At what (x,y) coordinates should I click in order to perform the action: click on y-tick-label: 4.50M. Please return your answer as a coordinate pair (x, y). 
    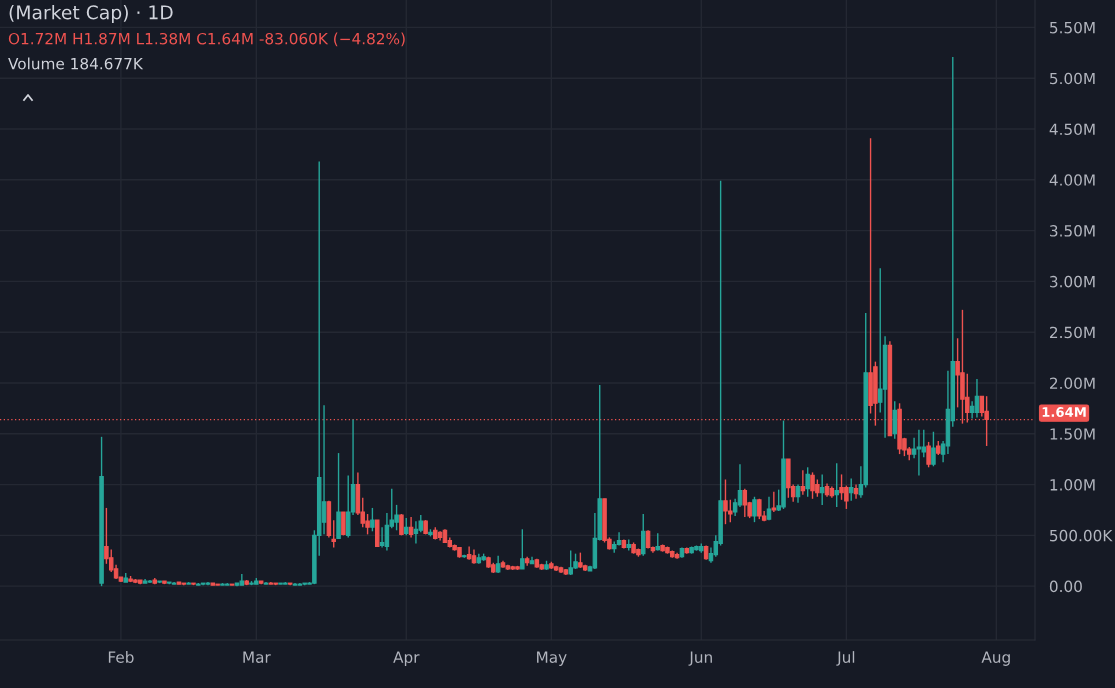
    Looking at the image, I should click on (1072, 129).